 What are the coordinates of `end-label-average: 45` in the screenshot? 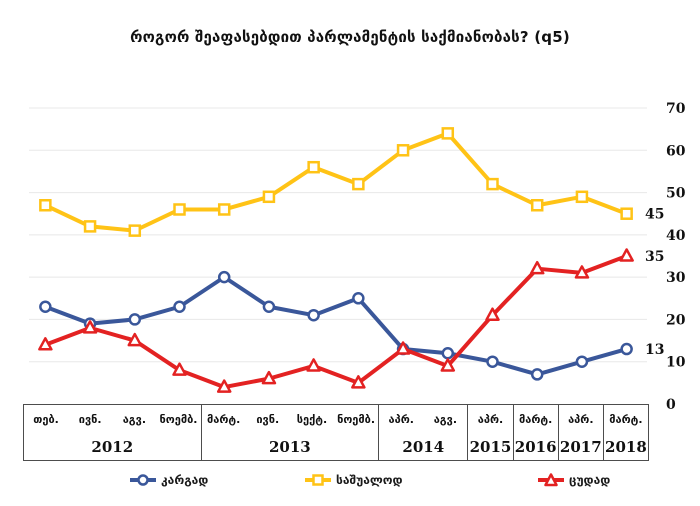 It's located at (654, 215).